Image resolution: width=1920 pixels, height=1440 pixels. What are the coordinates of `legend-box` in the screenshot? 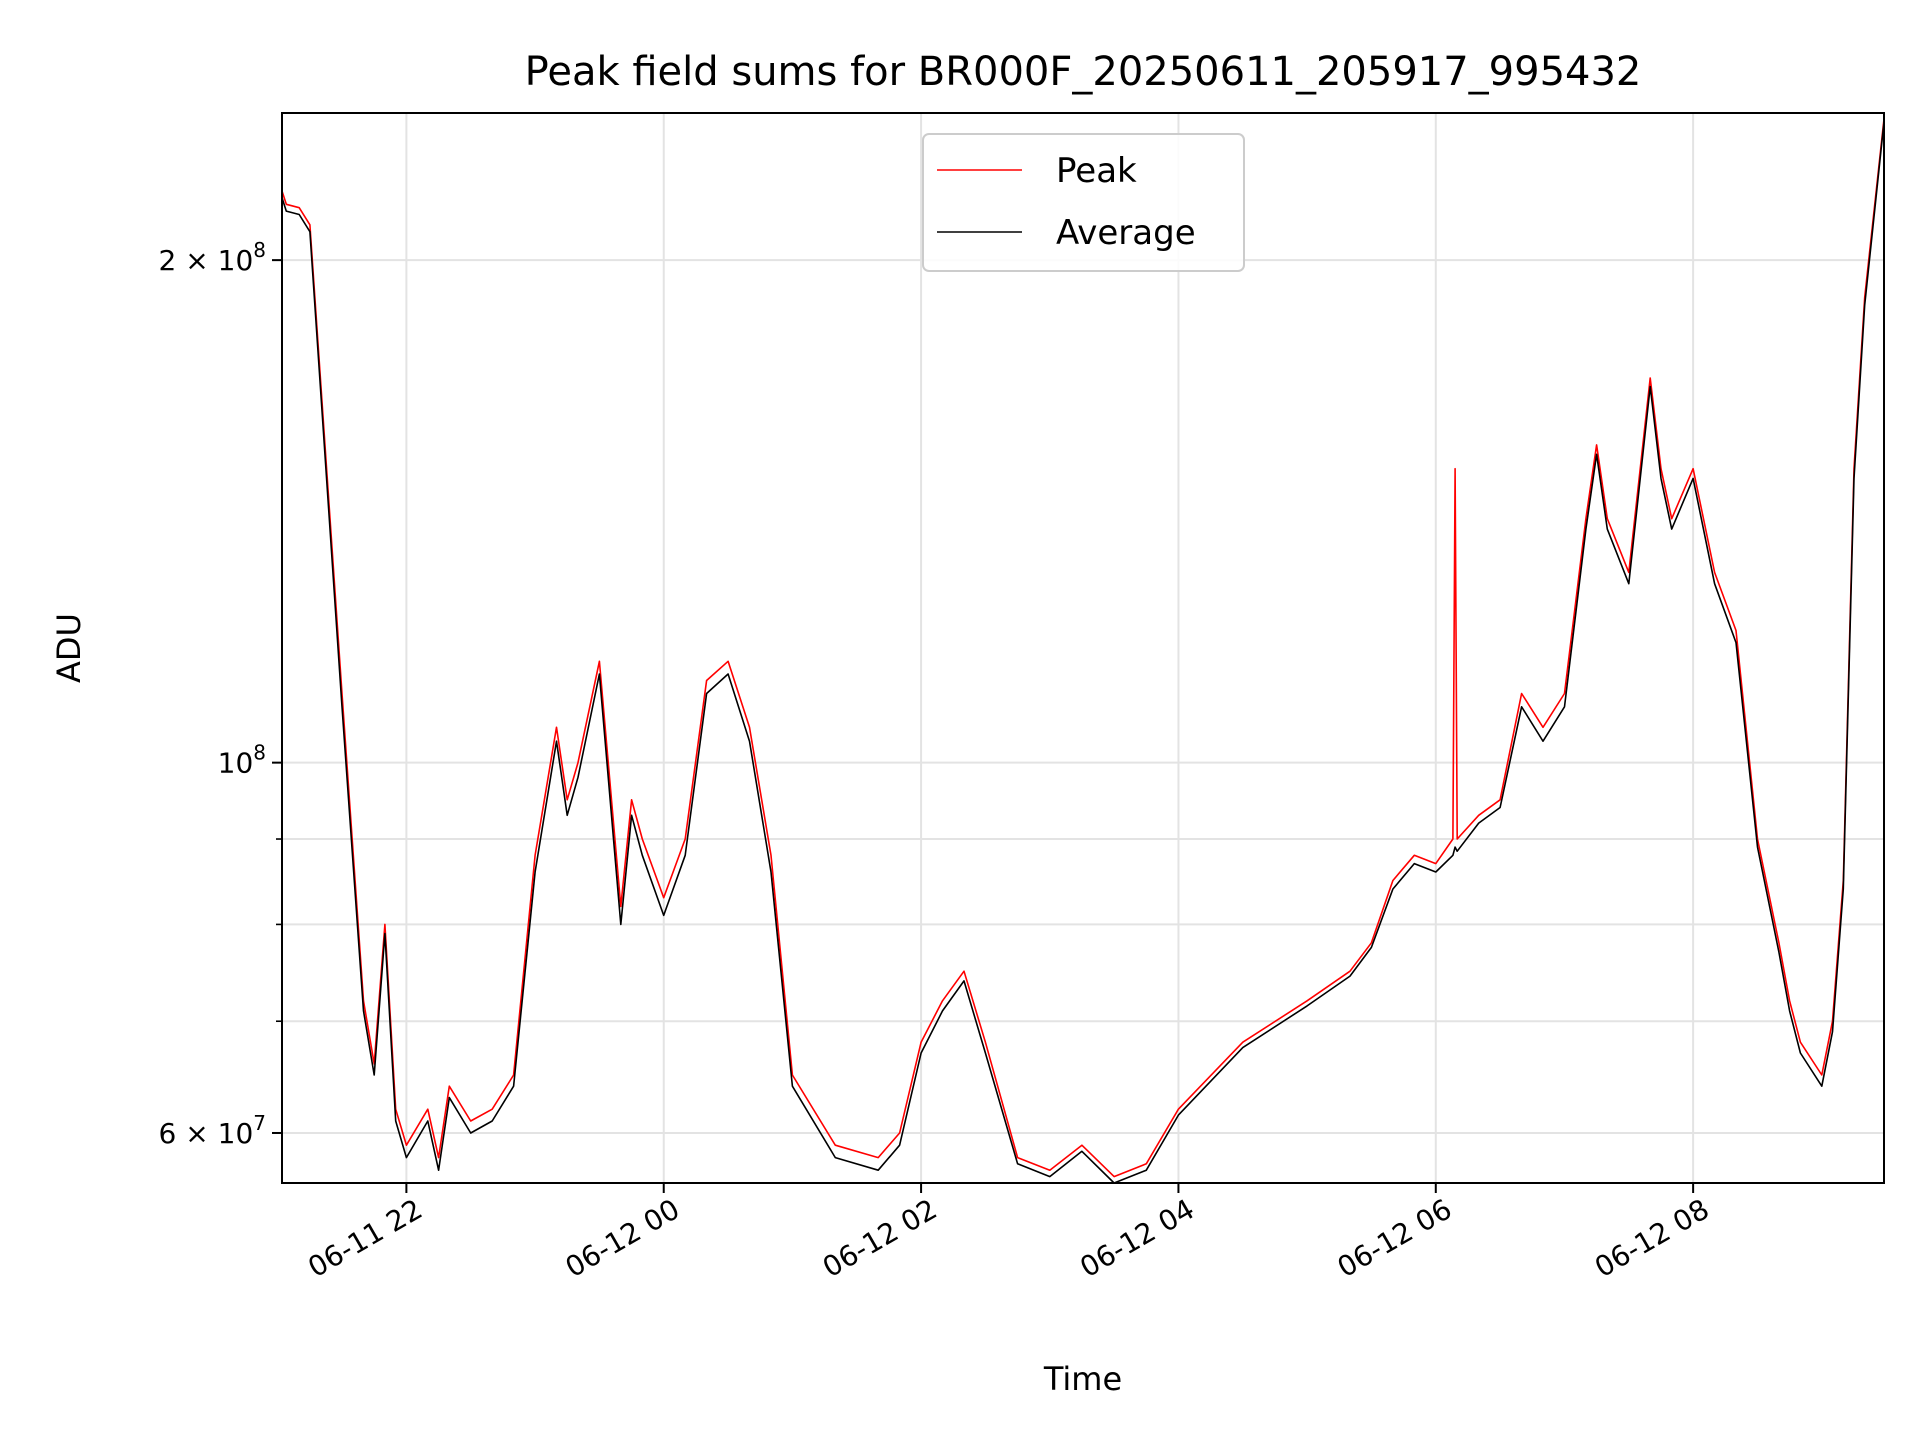 It's located at (1083, 202).